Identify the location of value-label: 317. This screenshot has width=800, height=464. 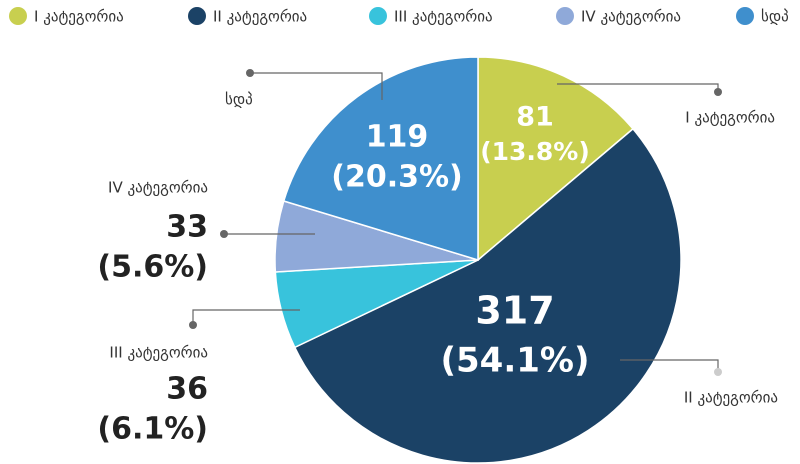
(514, 311).